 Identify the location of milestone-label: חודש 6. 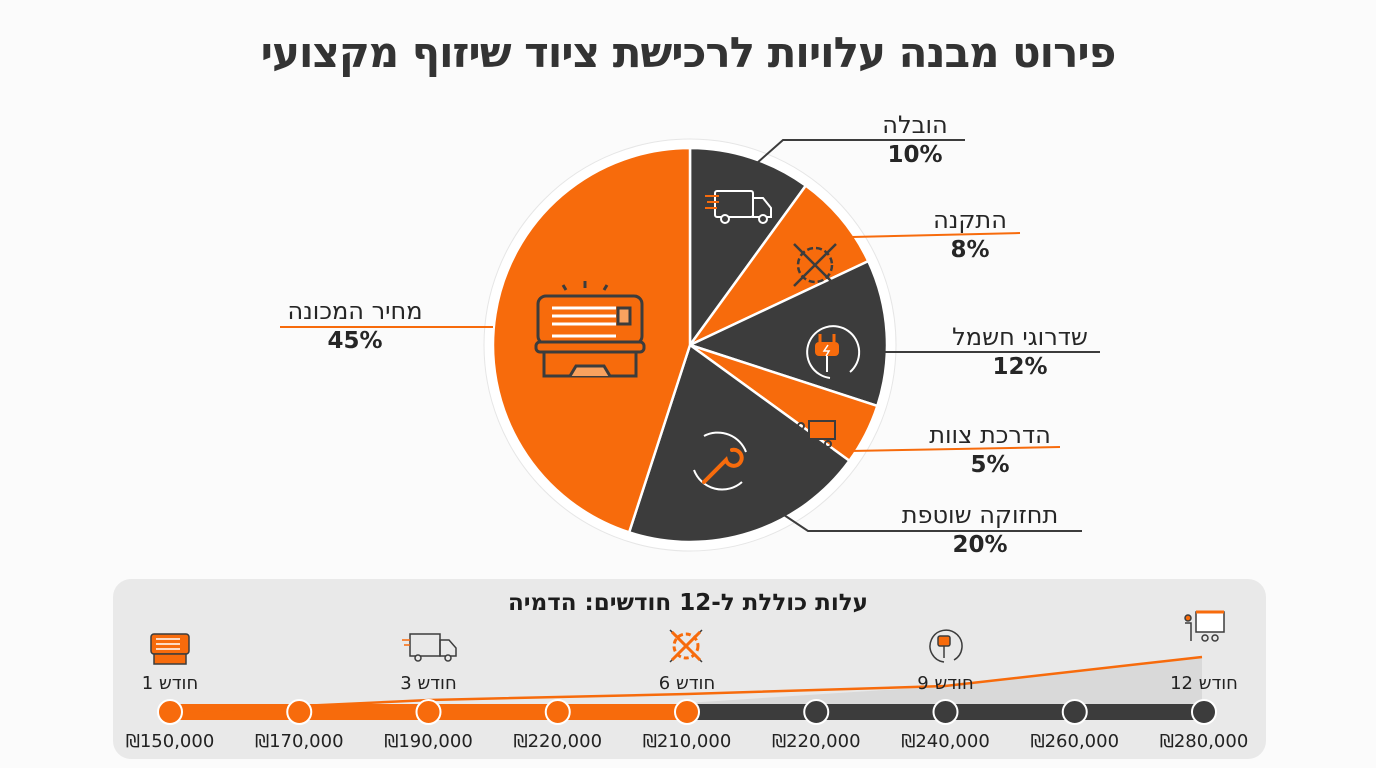
(687, 683).